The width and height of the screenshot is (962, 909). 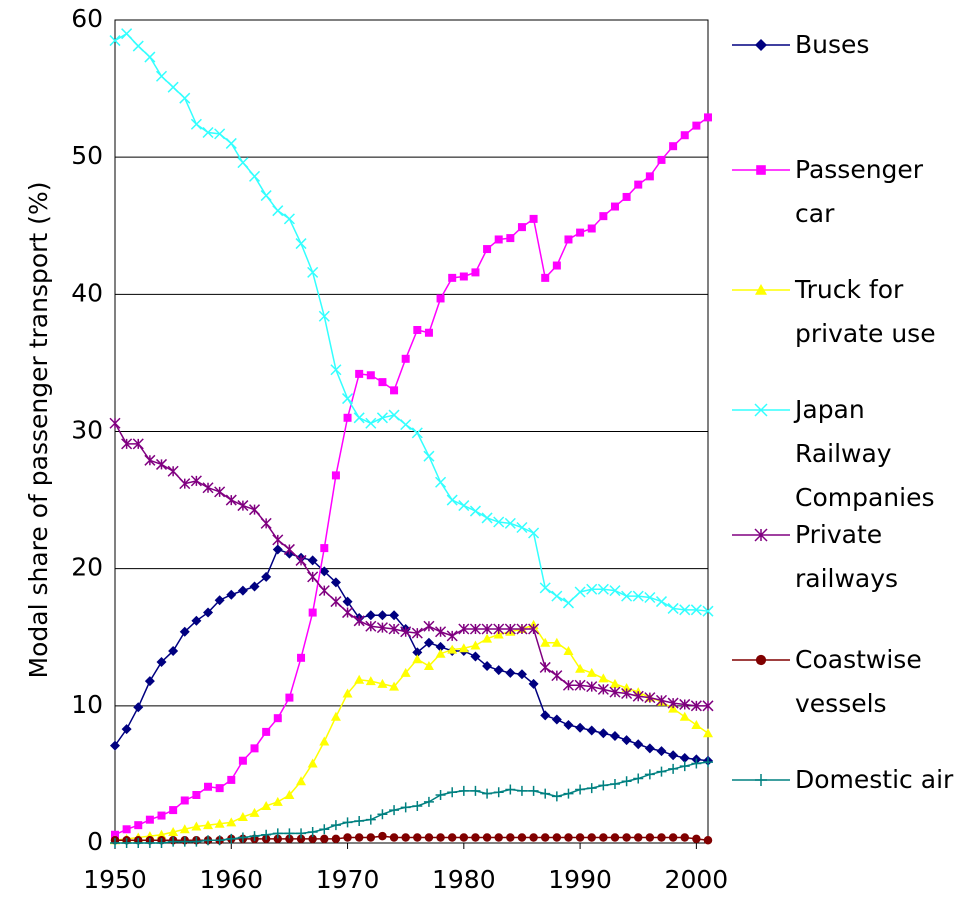 What do you see at coordinates (87, 704) in the screenshot?
I see `y-tick-label: 10` at bounding box center [87, 704].